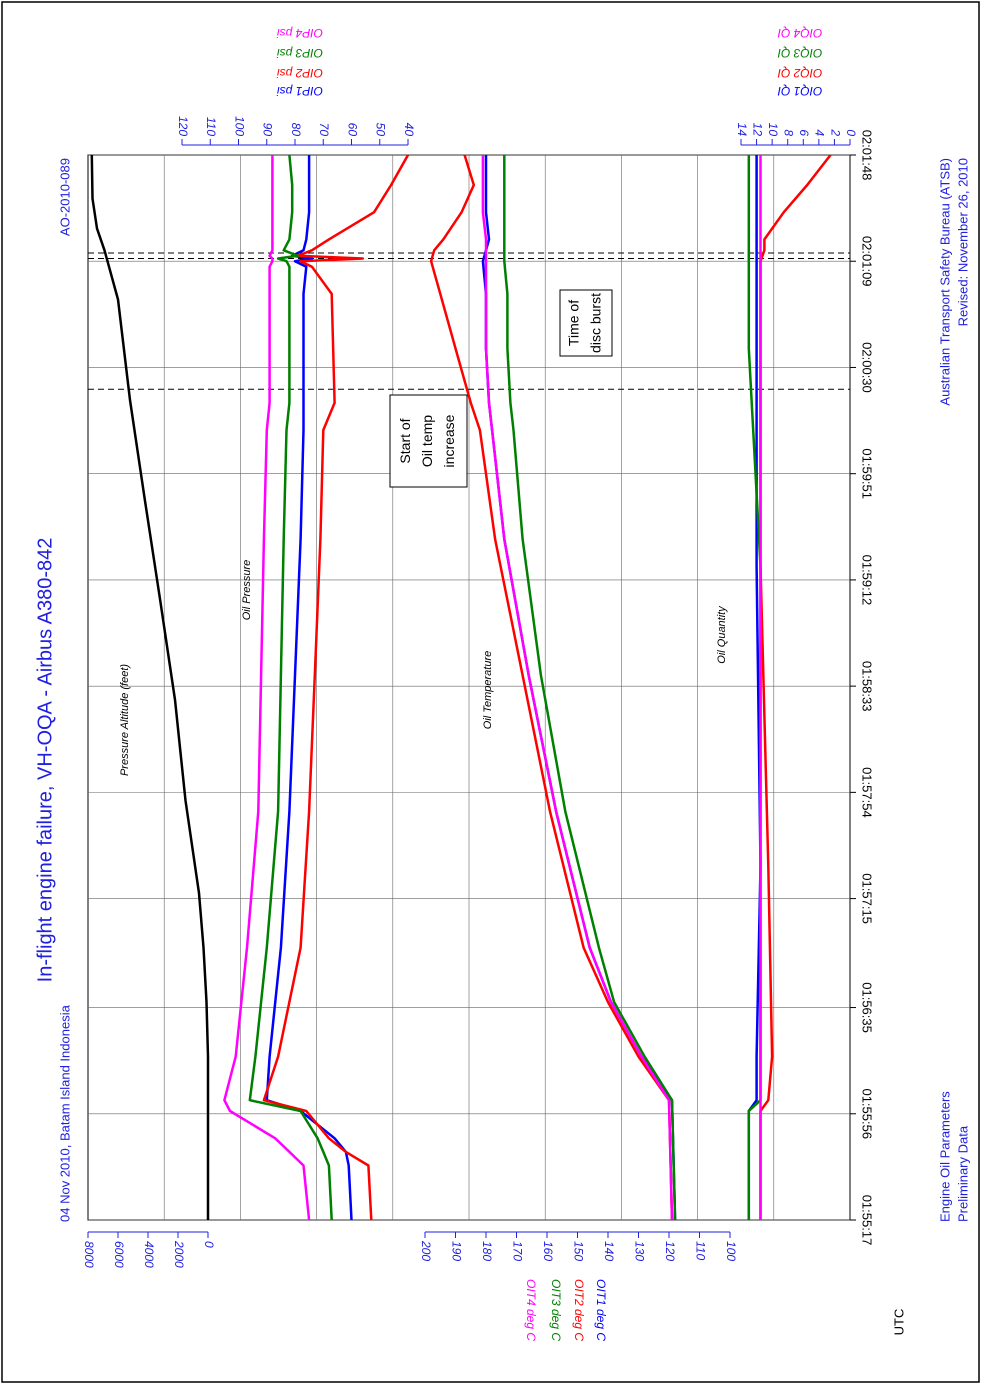 This screenshot has height=1384, width=981. What do you see at coordinates (609, 1251) in the screenshot?
I see `y-tick-label: 140` at bounding box center [609, 1251].